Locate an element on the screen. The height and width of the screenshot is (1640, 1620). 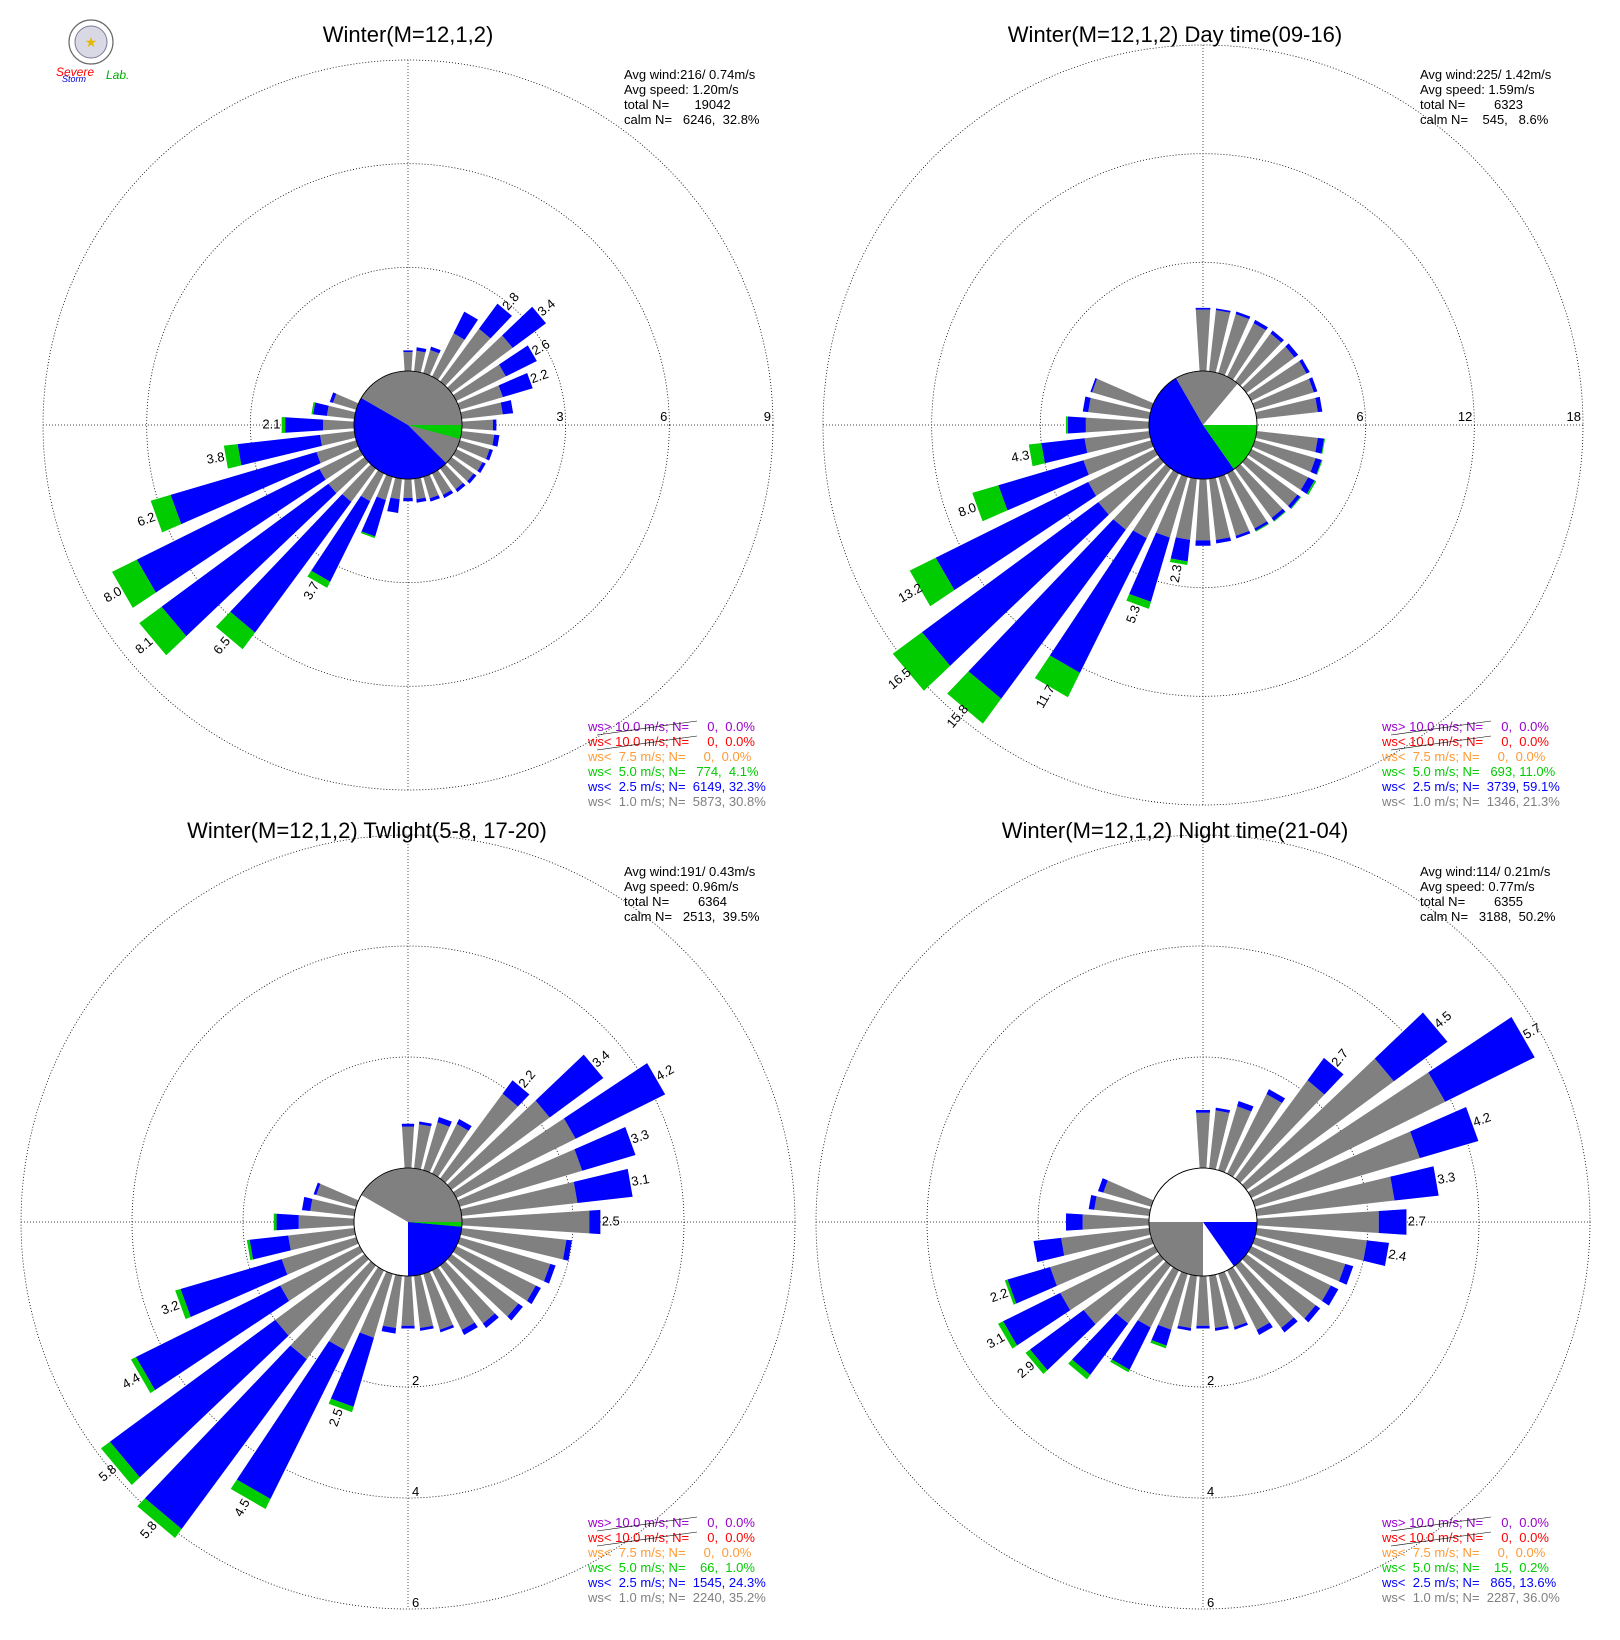
panel-title: Winter(M=12,1,2) Night time(21-04) is located at coordinates (1175, 830).